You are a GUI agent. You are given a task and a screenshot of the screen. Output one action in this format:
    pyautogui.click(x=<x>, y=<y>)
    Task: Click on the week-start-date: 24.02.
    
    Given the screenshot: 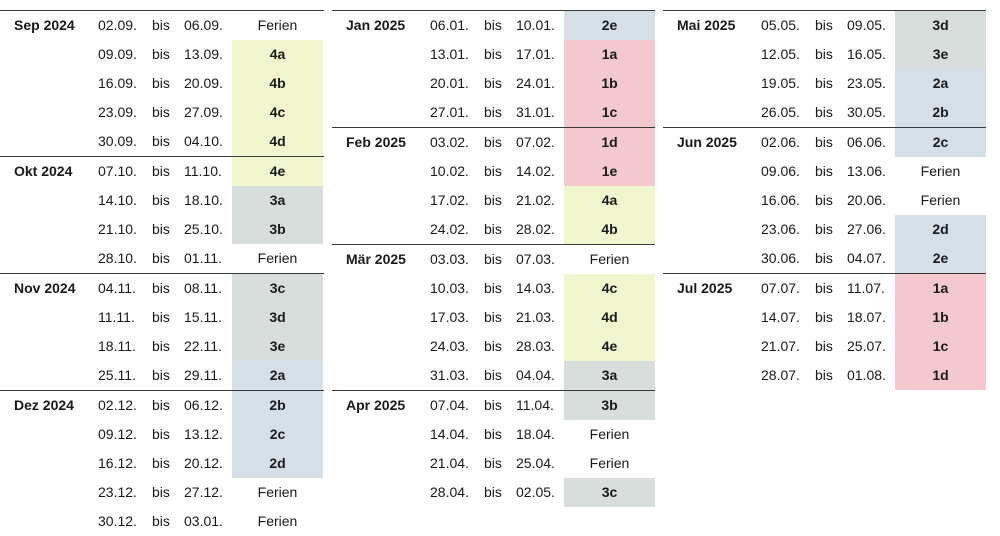 What is the action you would take?
    pyautogui.click(x=449, y=229)
    